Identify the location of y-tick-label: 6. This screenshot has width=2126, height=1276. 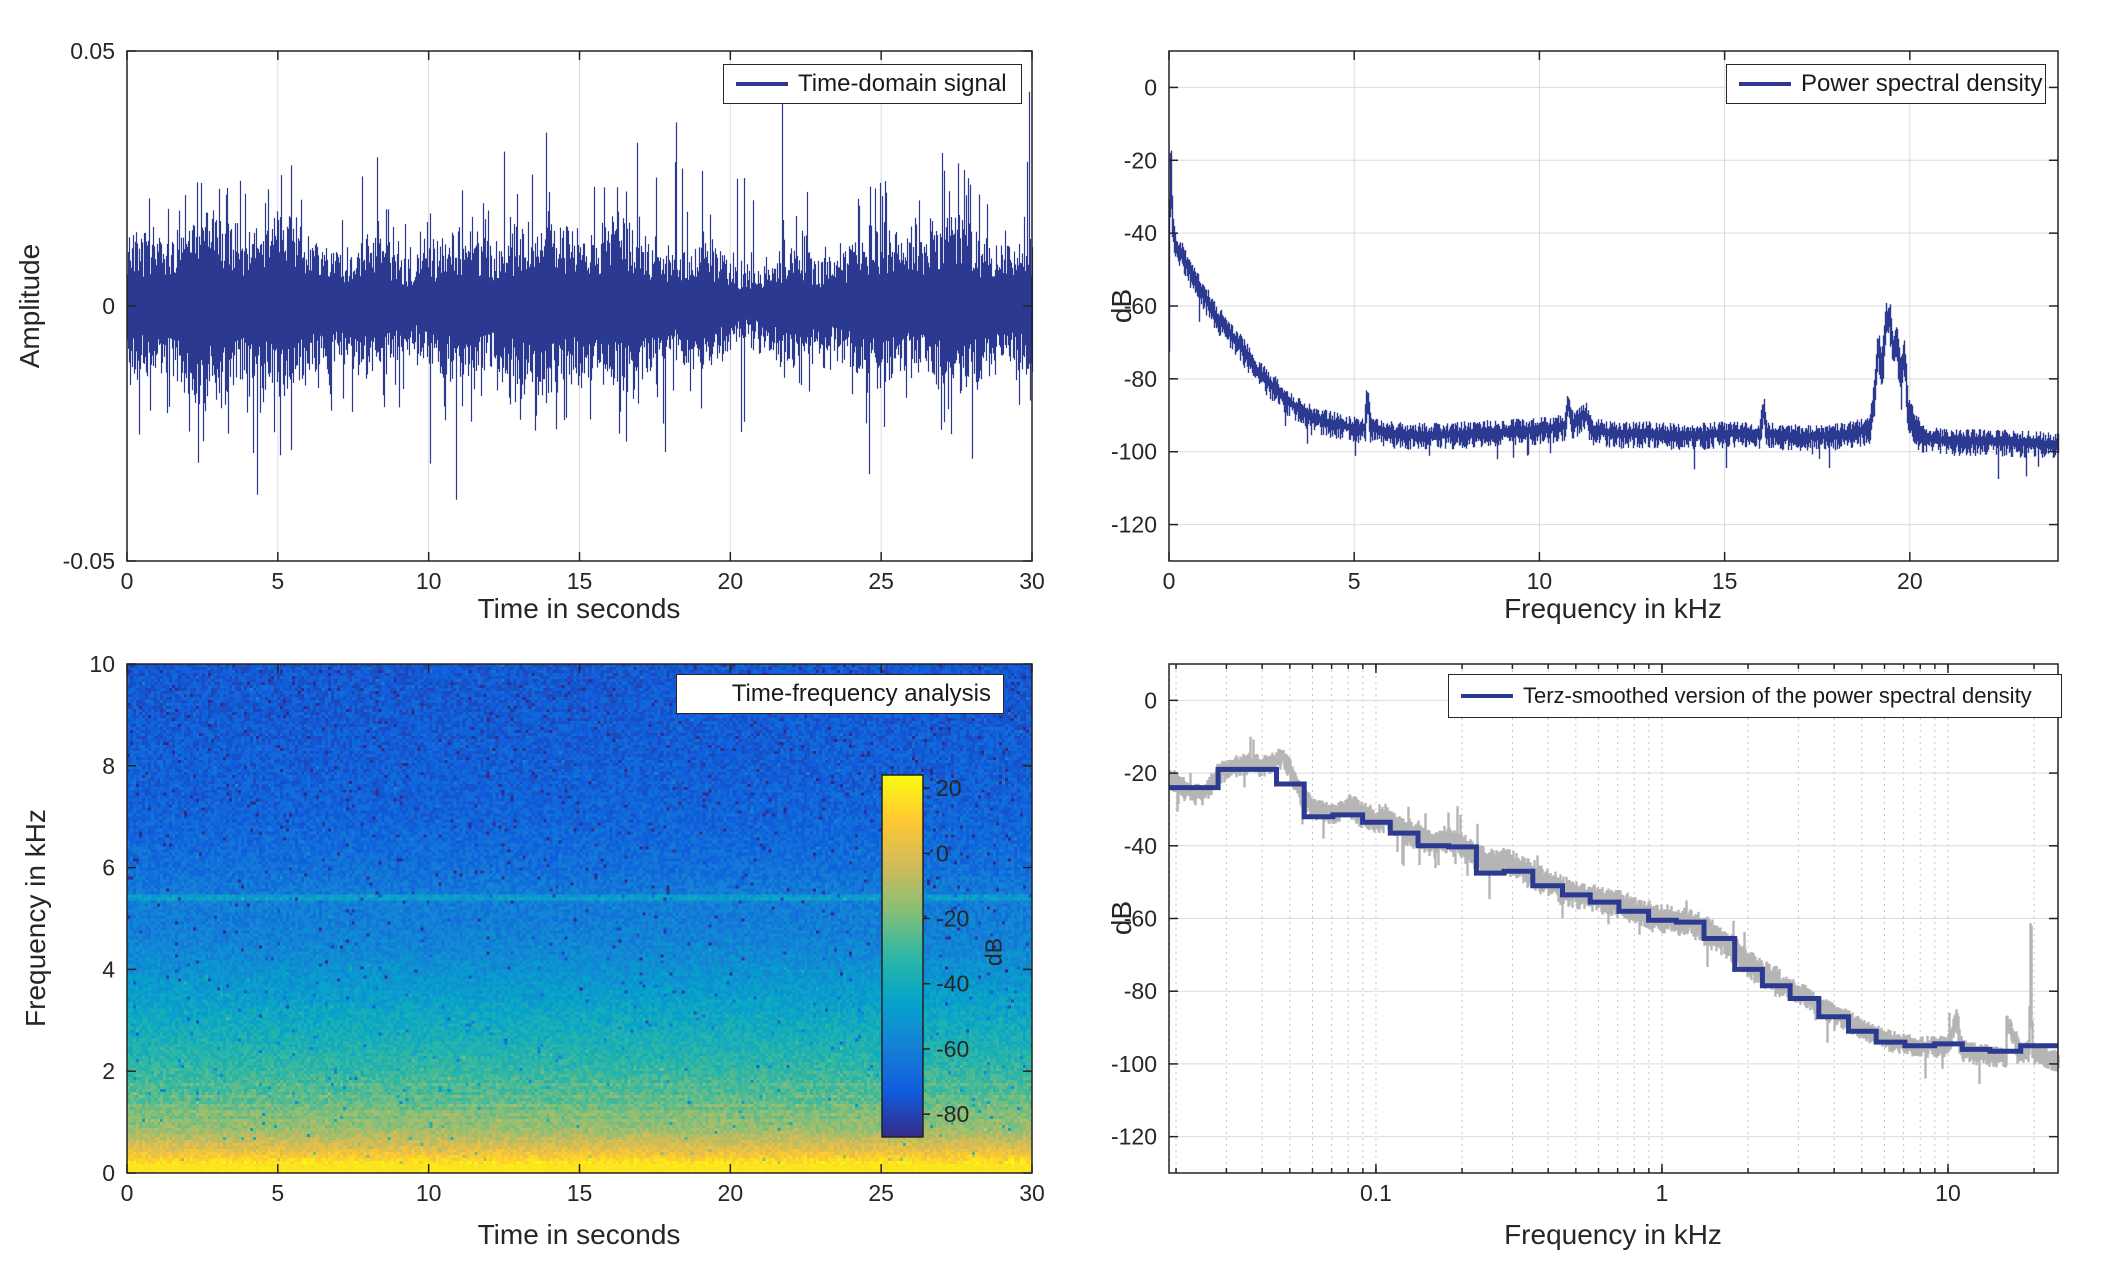
(108, 868).